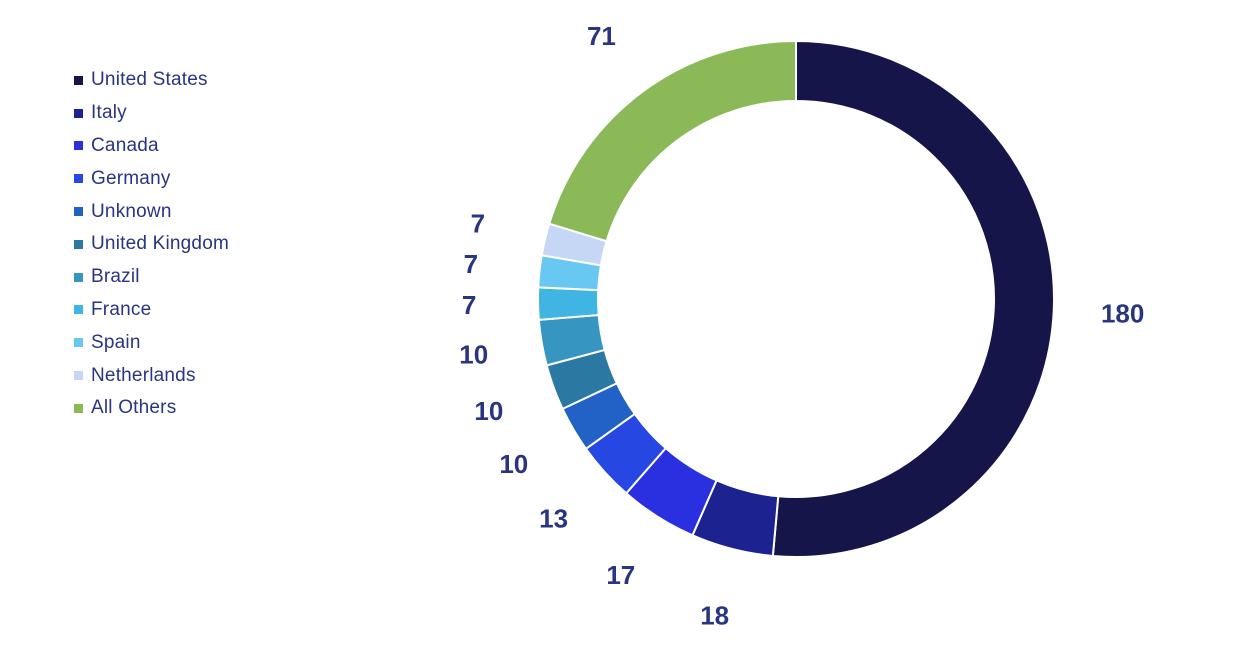 This screenshot has height=655, width=1241. I want to click on legend-item-canada: Canada, so click(151, 146).